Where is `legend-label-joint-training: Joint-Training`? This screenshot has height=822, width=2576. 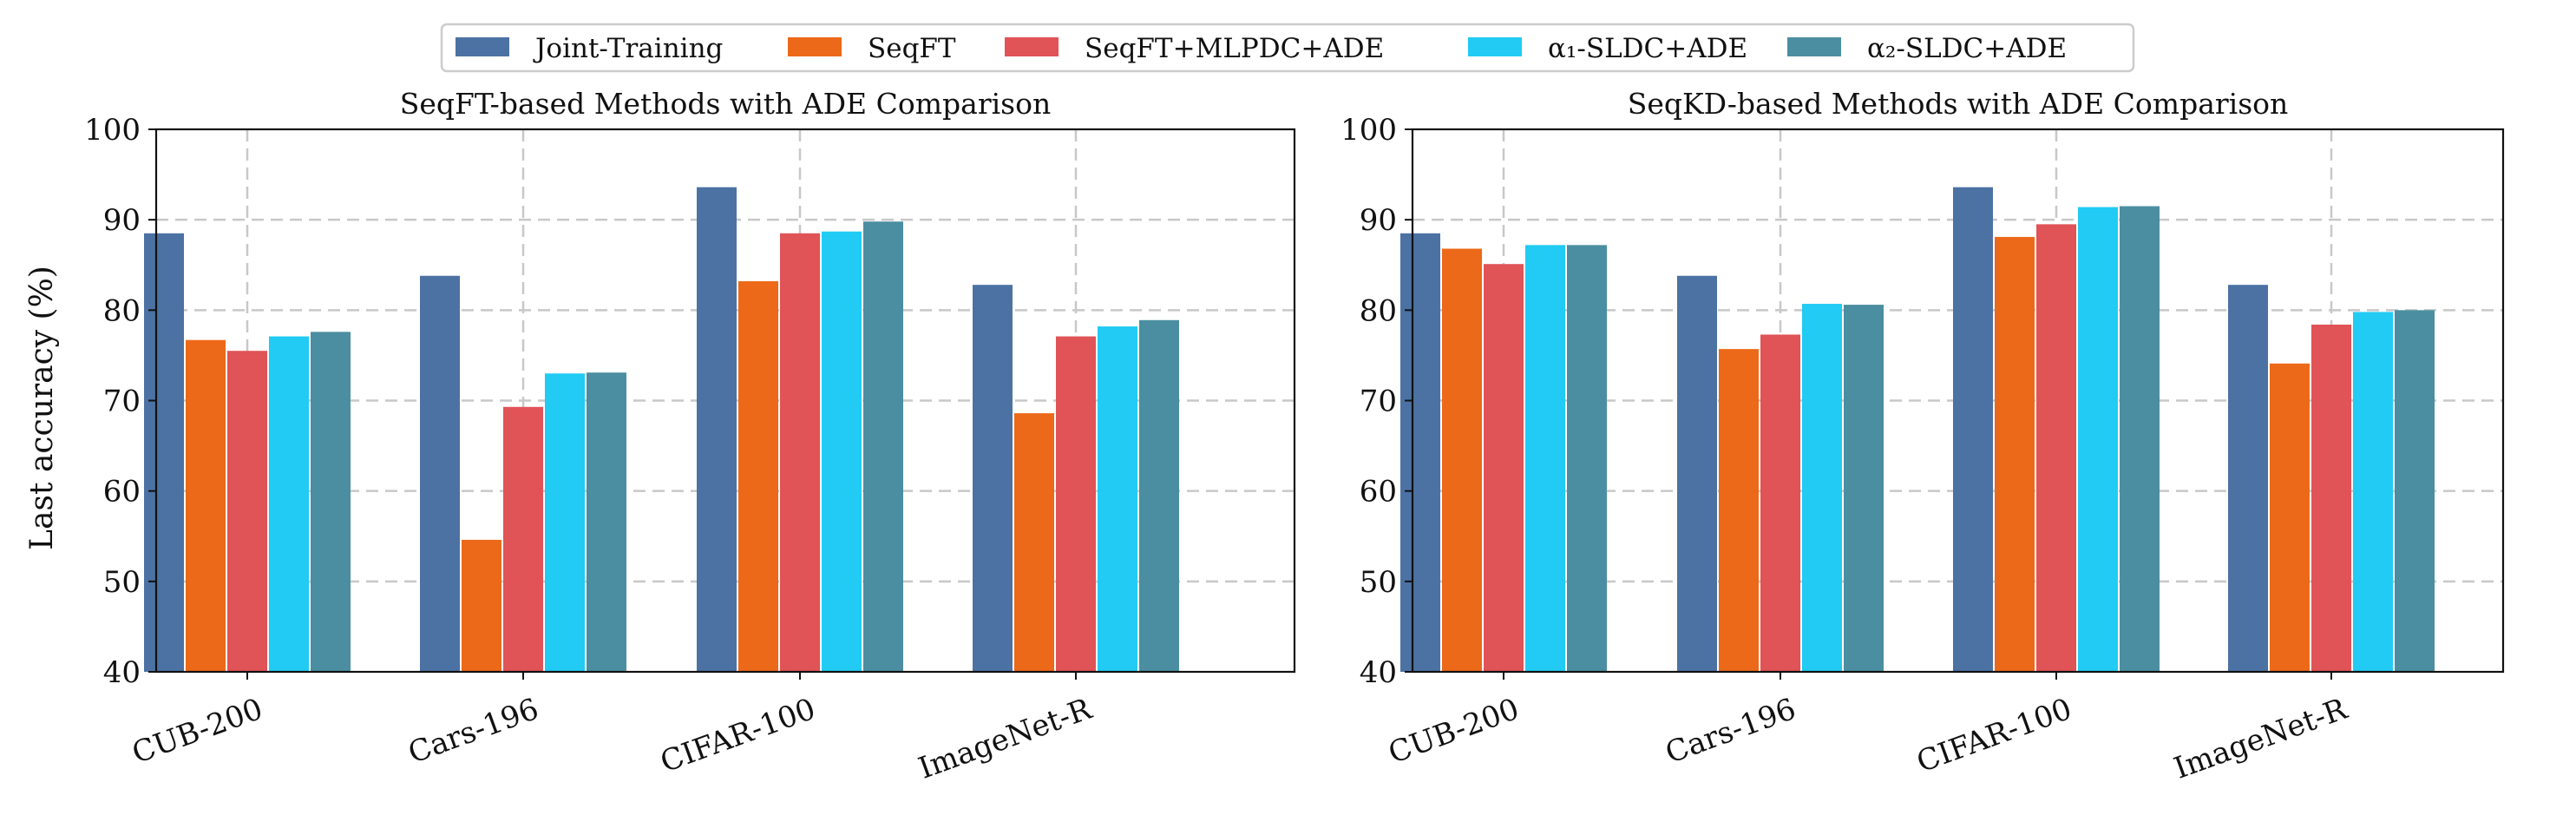 legend-label-joint-training: Joint-Training is located at coordinates (628, 48).